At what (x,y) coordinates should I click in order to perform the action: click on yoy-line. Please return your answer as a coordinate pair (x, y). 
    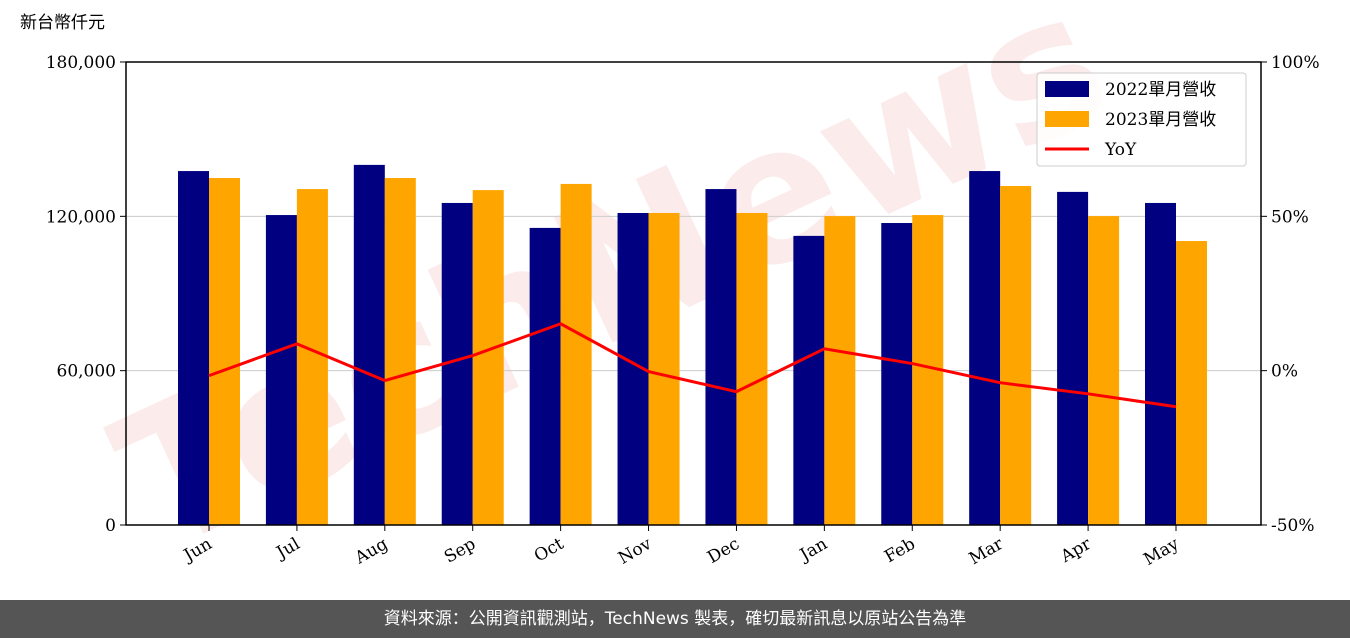
    Looking at the image, I should click on (692, 365).